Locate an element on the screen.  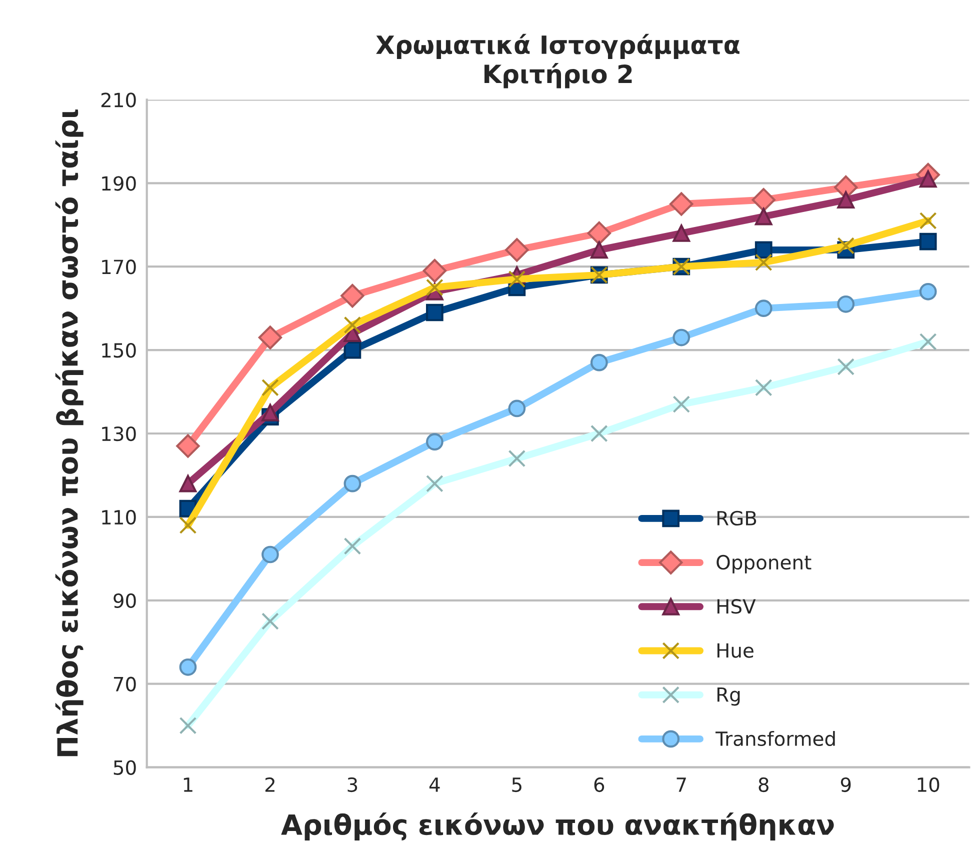
x-tick-label: 1 is located at coordinates (188, 785).